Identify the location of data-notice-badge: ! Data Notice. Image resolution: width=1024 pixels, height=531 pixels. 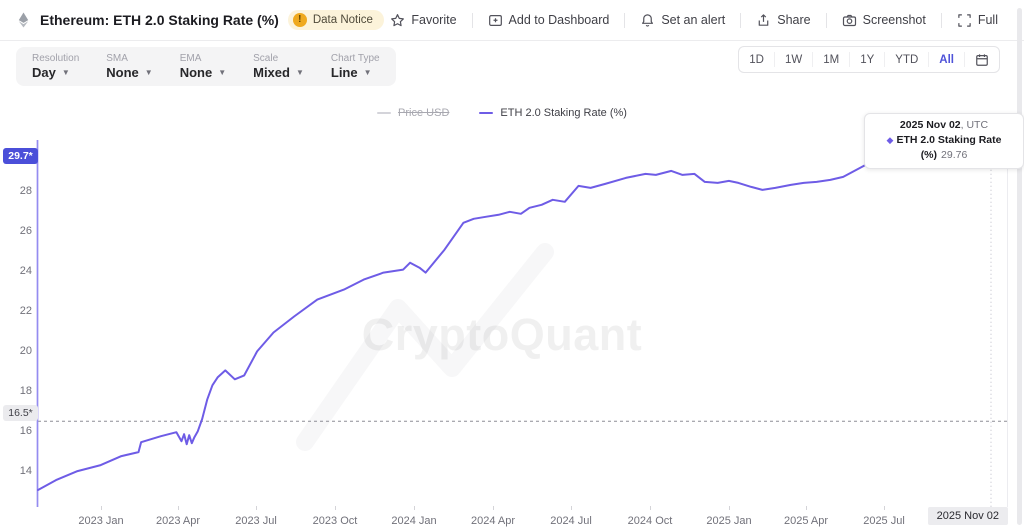
(335, 20).